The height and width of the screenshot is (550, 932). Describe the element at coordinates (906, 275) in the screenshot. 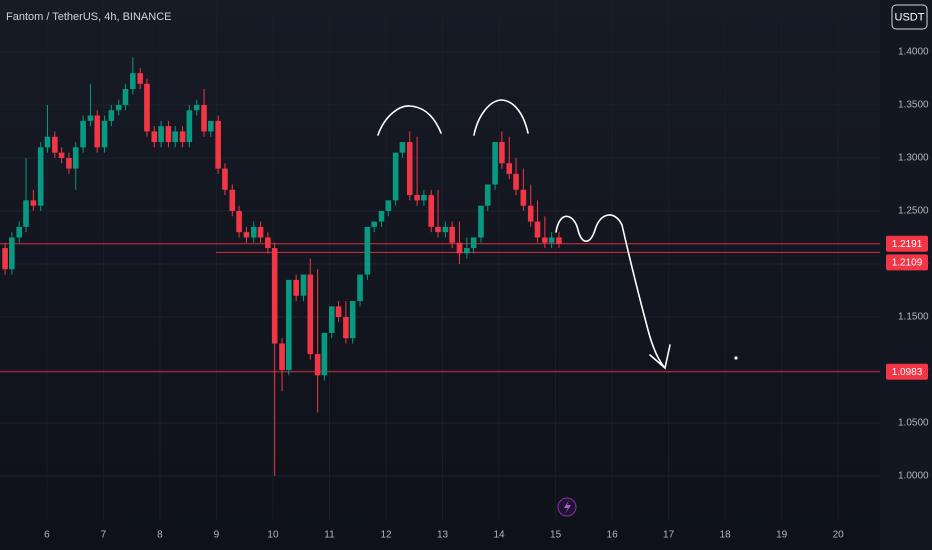

I see `price-axis` at that location.